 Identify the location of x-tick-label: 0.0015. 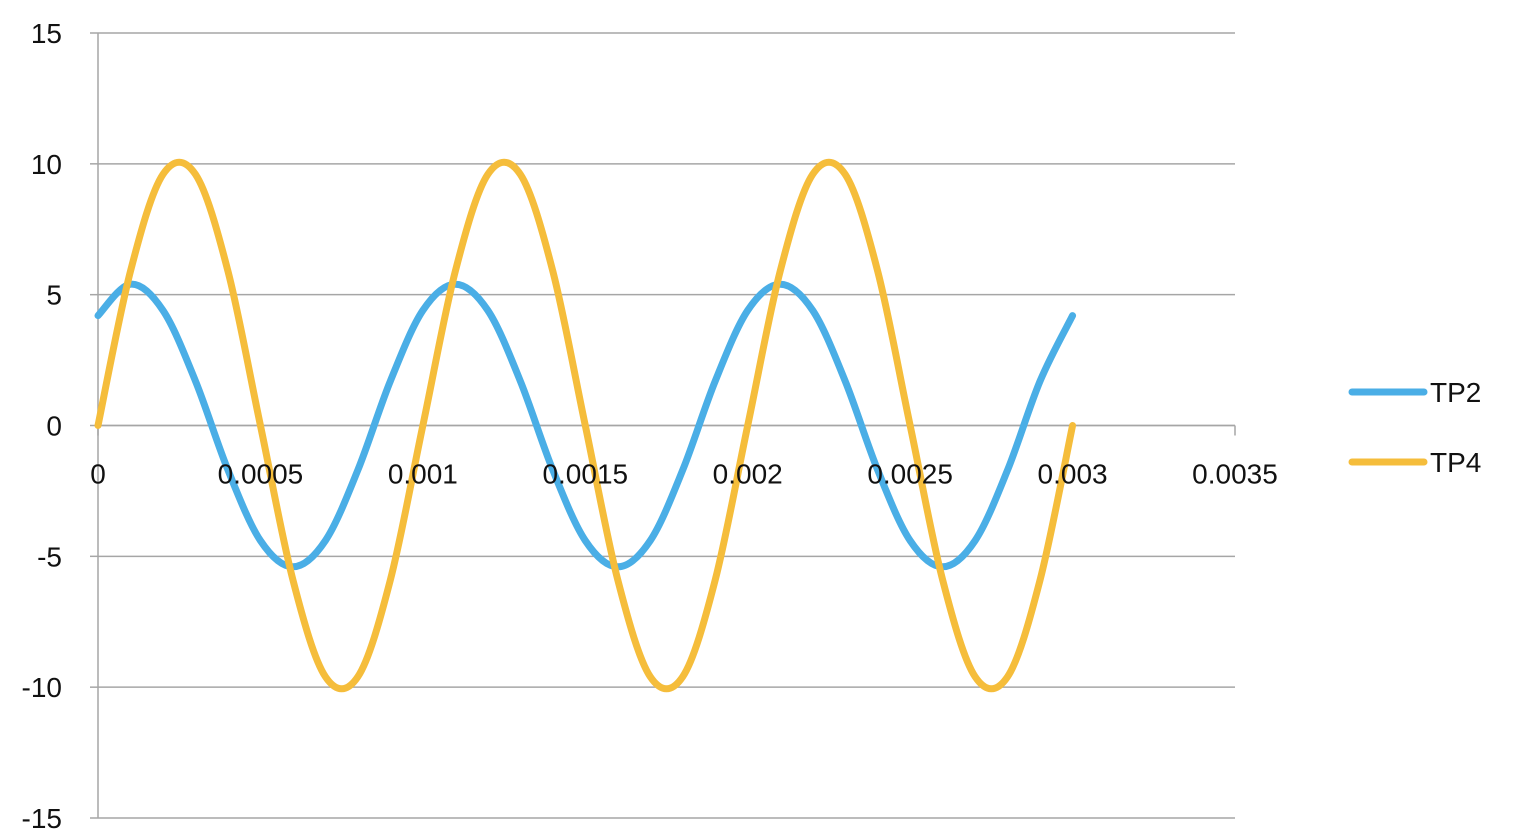
(585, 474).